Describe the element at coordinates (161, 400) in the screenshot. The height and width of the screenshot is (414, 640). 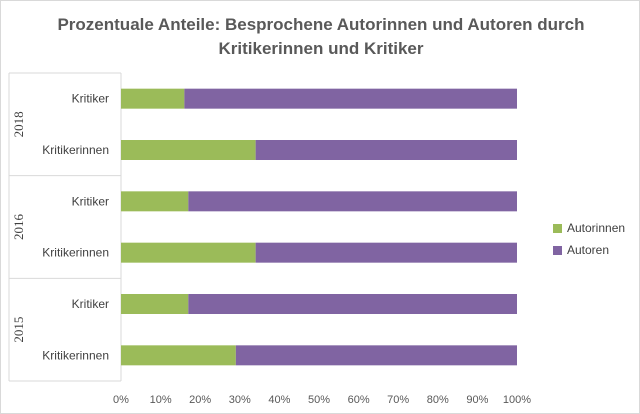
I see `x-tick-label: 10%` at that location.